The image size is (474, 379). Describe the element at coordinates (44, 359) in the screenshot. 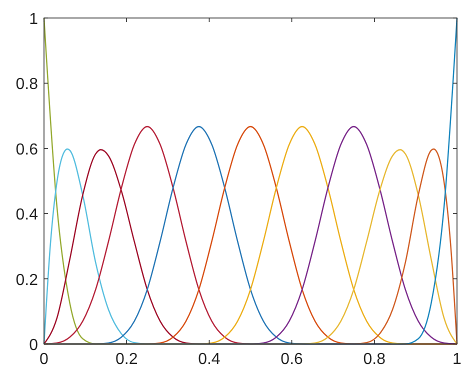

I see `x-tick-label: 0` at that location.